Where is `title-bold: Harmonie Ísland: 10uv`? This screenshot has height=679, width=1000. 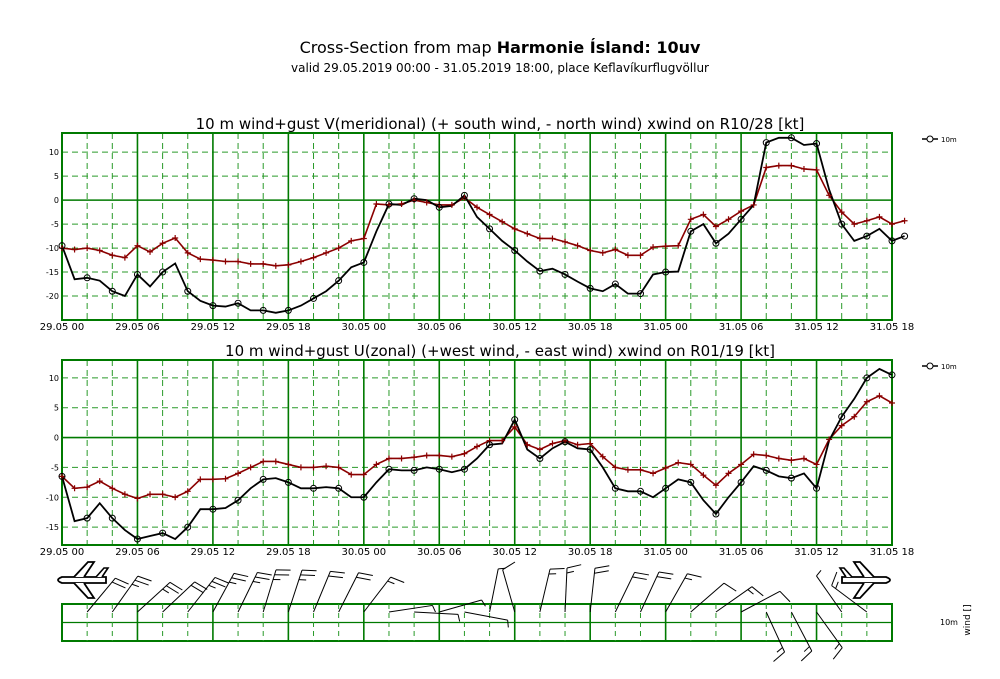 title-bold: Harmonie Ísland: 10uv is located at coordinates (598, 47).